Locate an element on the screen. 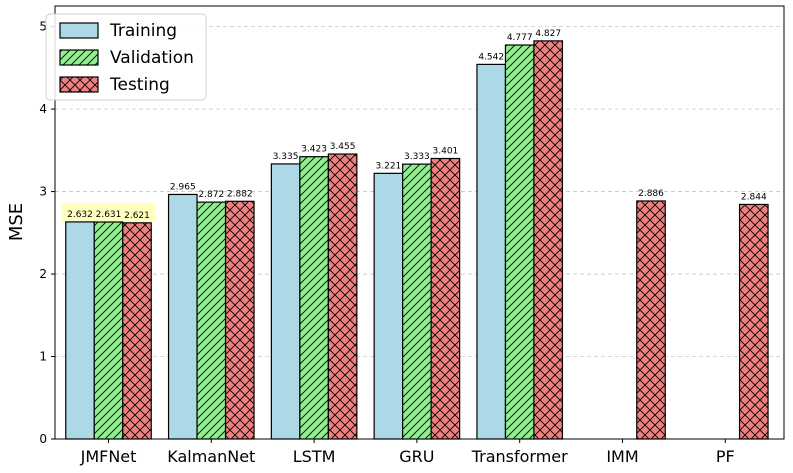 The height and width of the screenshot is (473, 793). data-label: 2.886 is located at coordinates (651, 194).